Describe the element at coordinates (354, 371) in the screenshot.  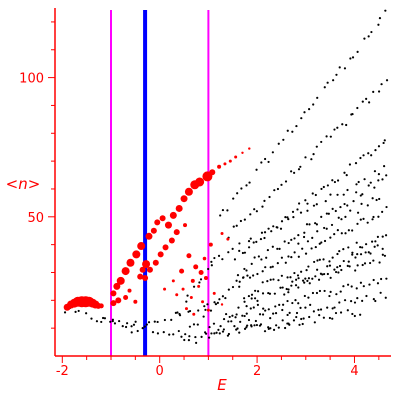
I see `x-tick-label: 4` at that location.